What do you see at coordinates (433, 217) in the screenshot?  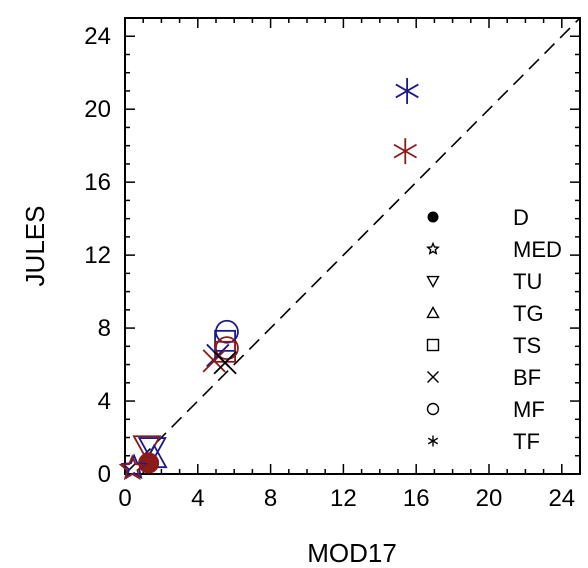 I see `legend-marker-d` at bounding box center [433, 217].